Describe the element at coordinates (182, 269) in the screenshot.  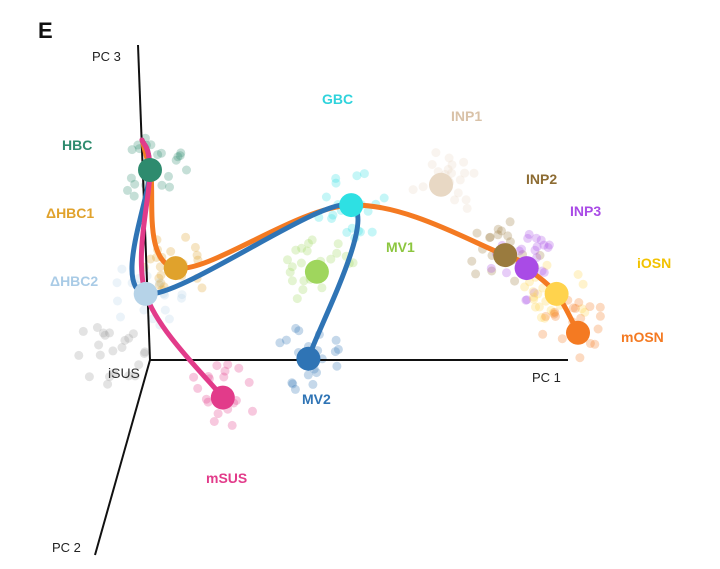
I see `lineage-curve-sustentacular` at that location.